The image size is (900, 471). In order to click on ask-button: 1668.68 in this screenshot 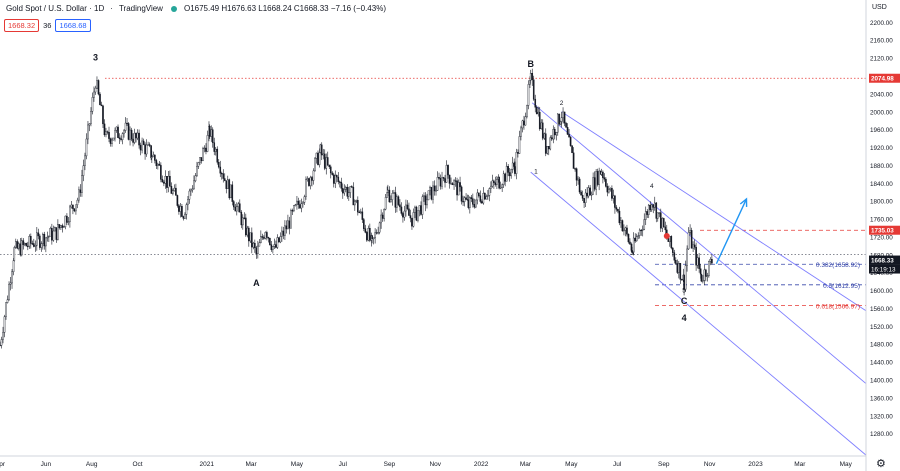, I will do `click(73, 25)`.